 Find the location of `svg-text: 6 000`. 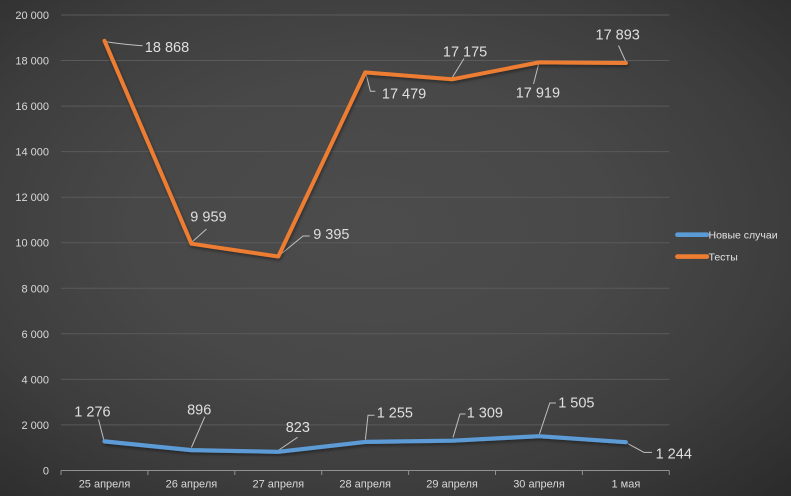

svg-text: 6 000 is located at coordinates (35, 335).